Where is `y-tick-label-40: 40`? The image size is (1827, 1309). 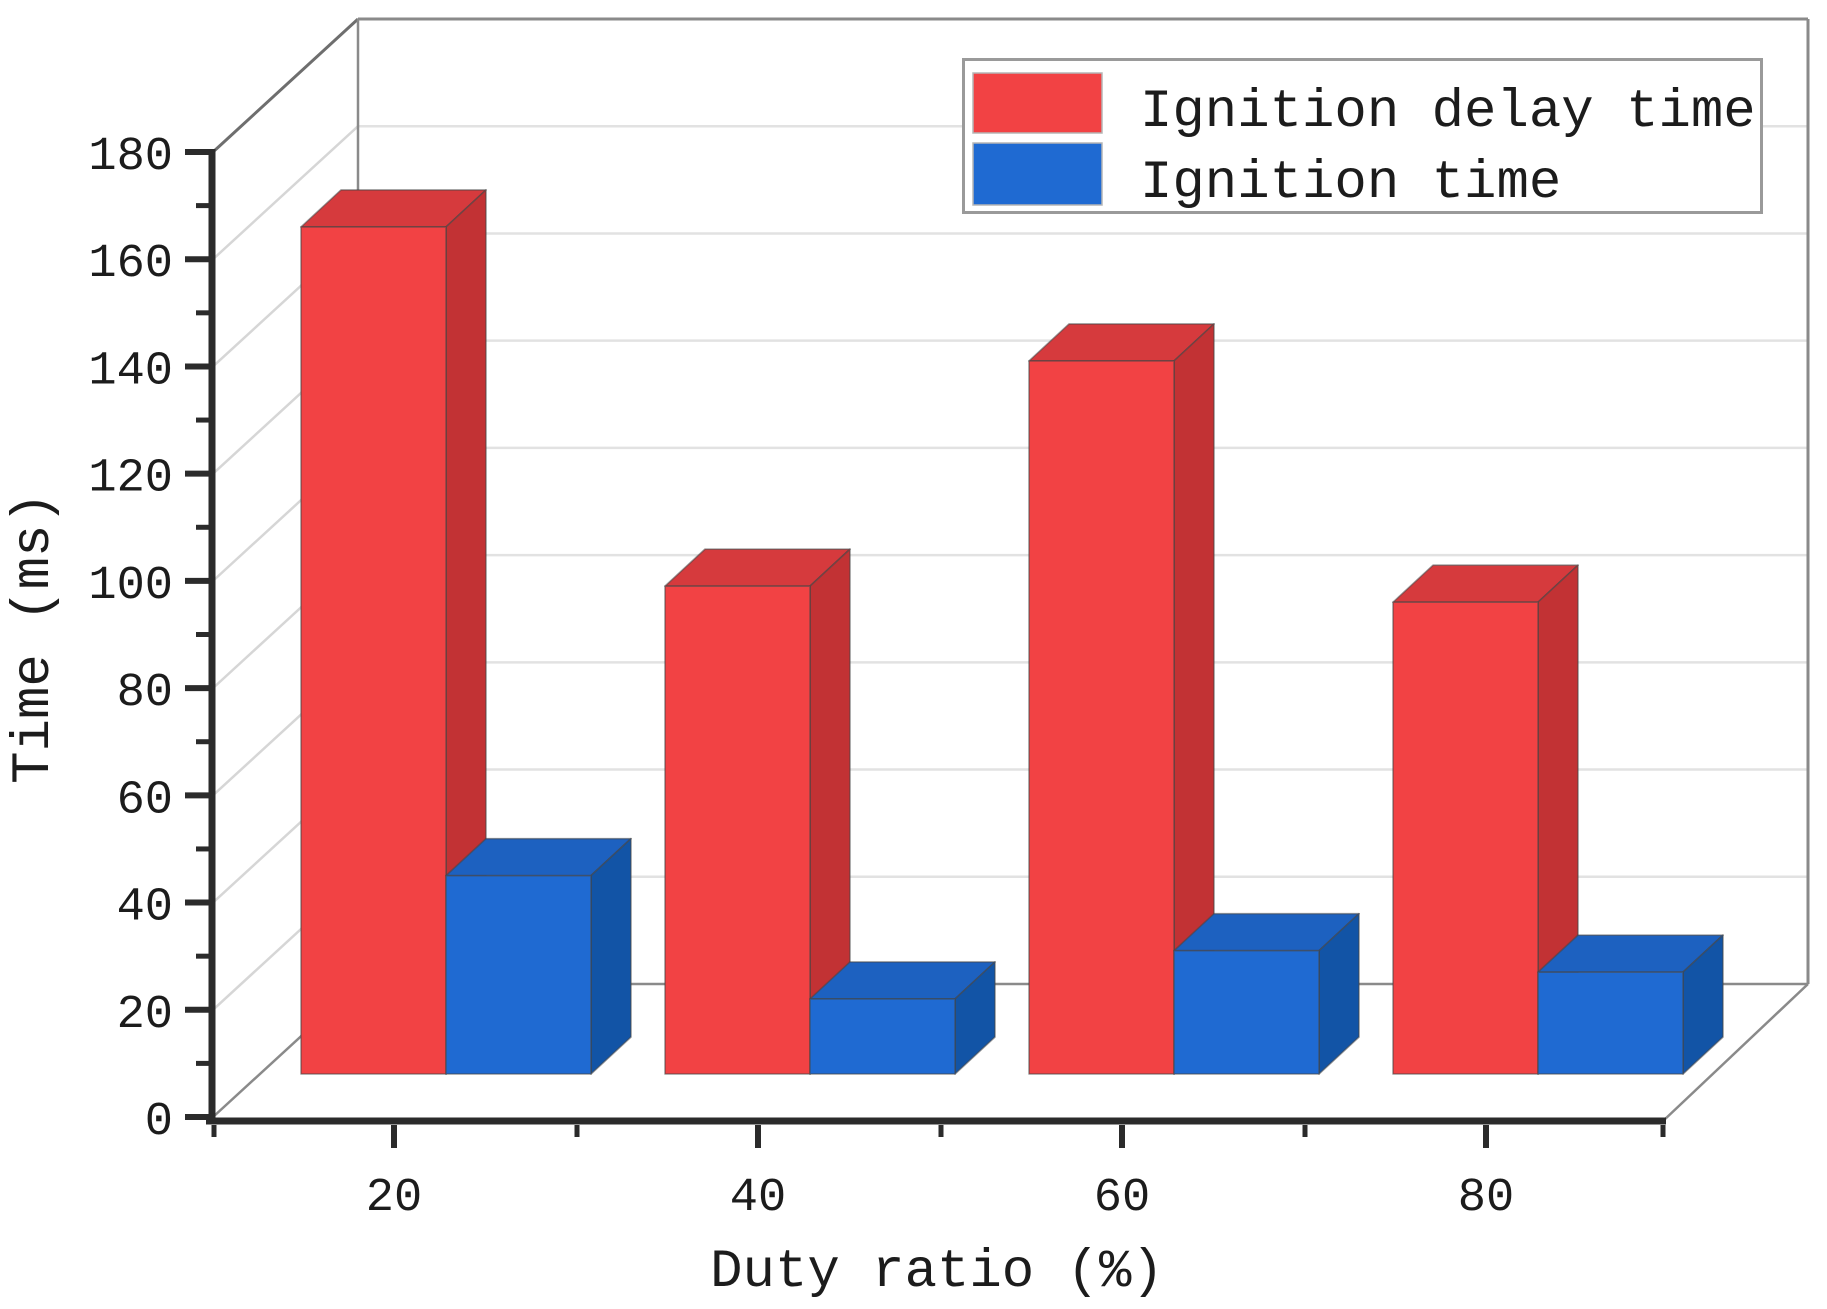 y-tick-label-40: 40 is located at coordinates (145, 908).